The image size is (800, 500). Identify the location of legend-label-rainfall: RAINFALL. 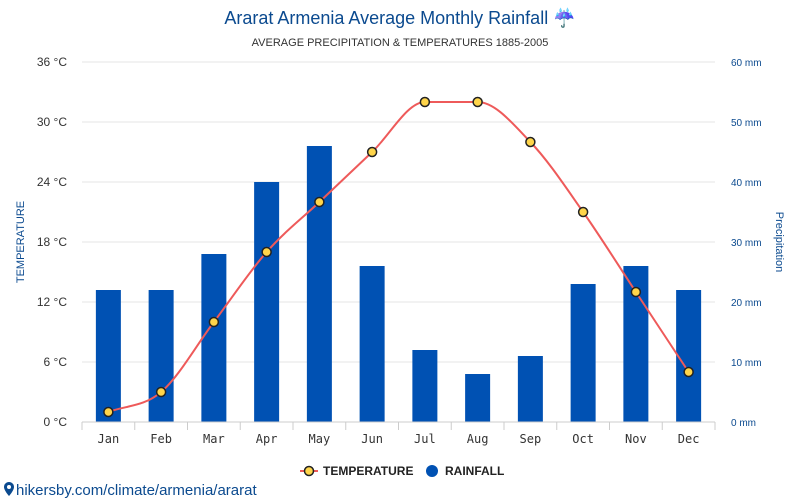
(474, 471).